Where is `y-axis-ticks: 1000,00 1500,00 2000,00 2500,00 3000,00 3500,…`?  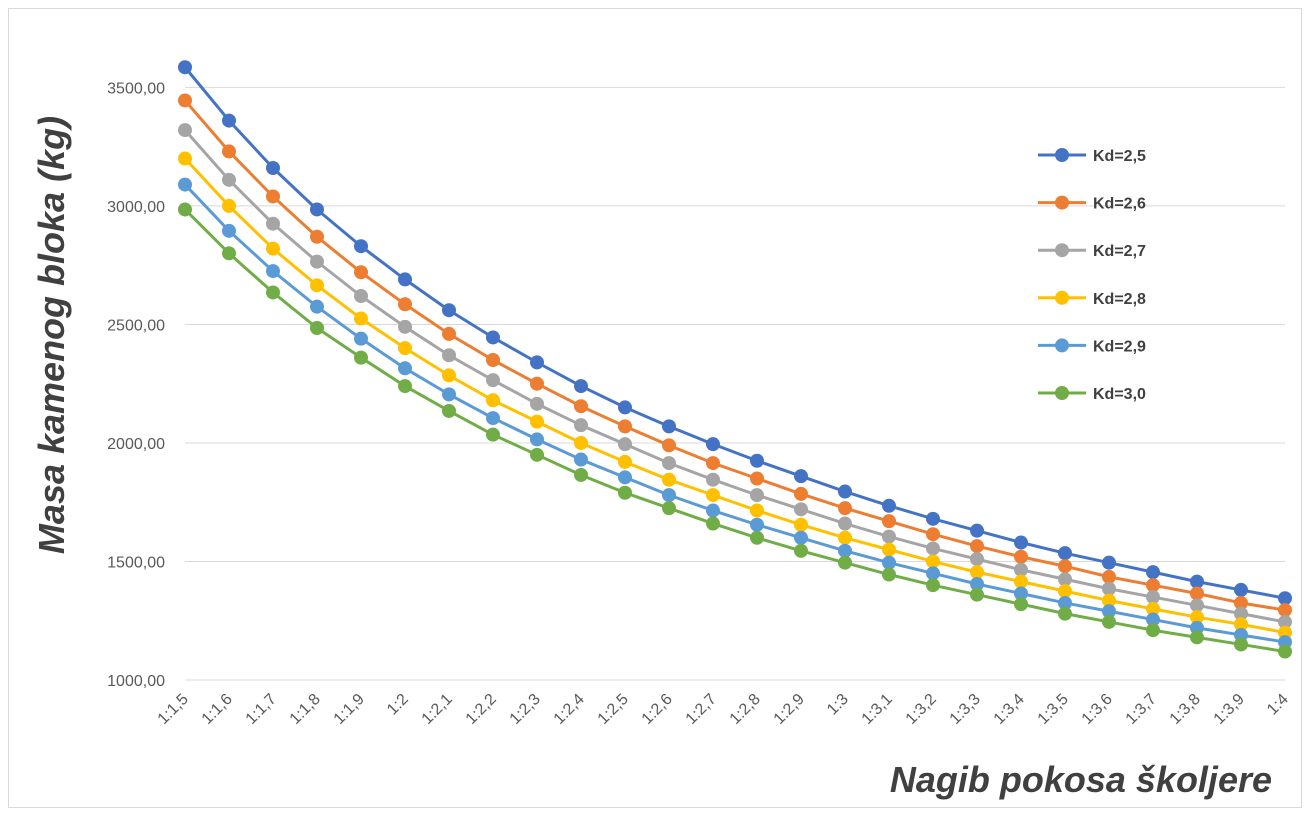
y-axis-ticks: 1000,00 1500,00 2000,00 2500,00 3000,00 3500,… is located at coordinates (136, 385).